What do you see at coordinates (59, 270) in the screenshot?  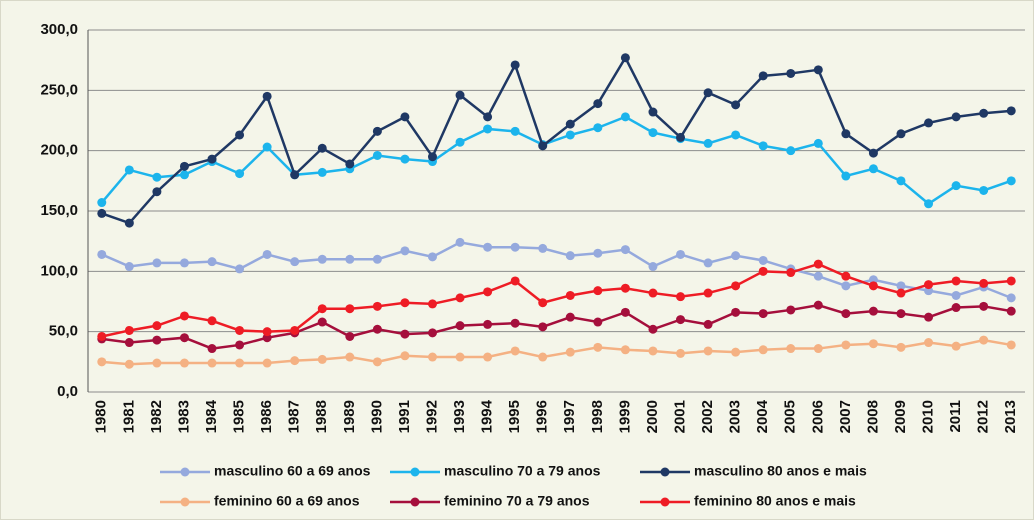 I see `y-tick-label: 100,0` at bounding box center [59, 270].